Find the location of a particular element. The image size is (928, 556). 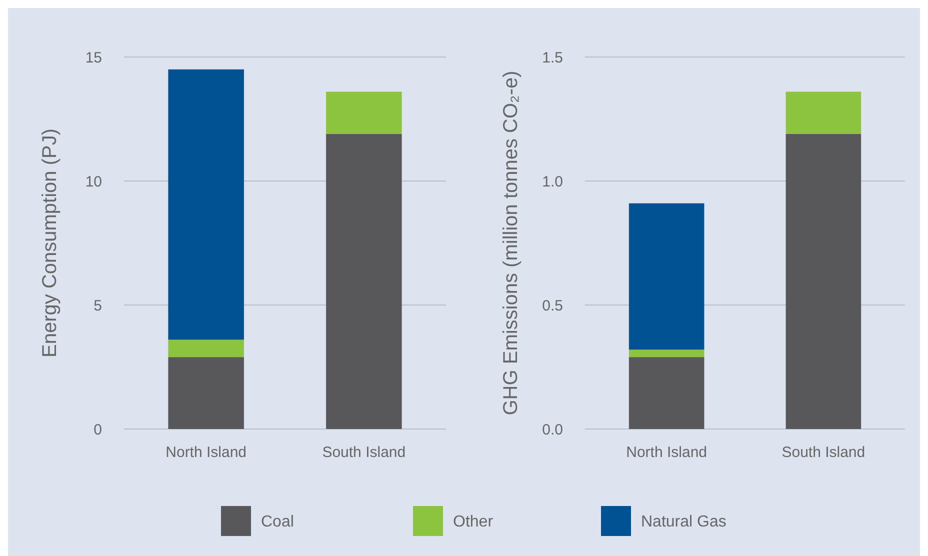

y-axis-title: Energy Consumption (PJ) is located at coordinates (50, 243).